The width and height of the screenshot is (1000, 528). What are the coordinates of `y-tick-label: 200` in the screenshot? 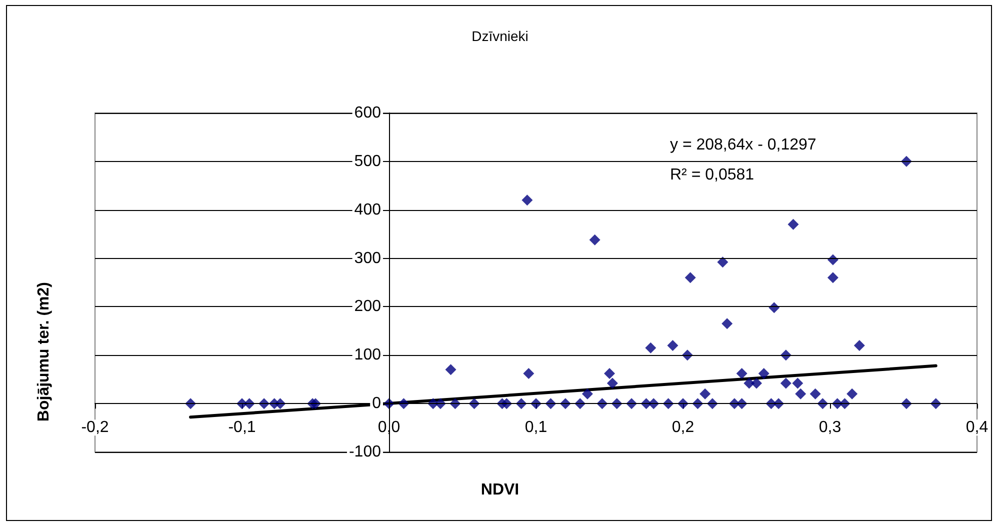 It's located at (368, 307).